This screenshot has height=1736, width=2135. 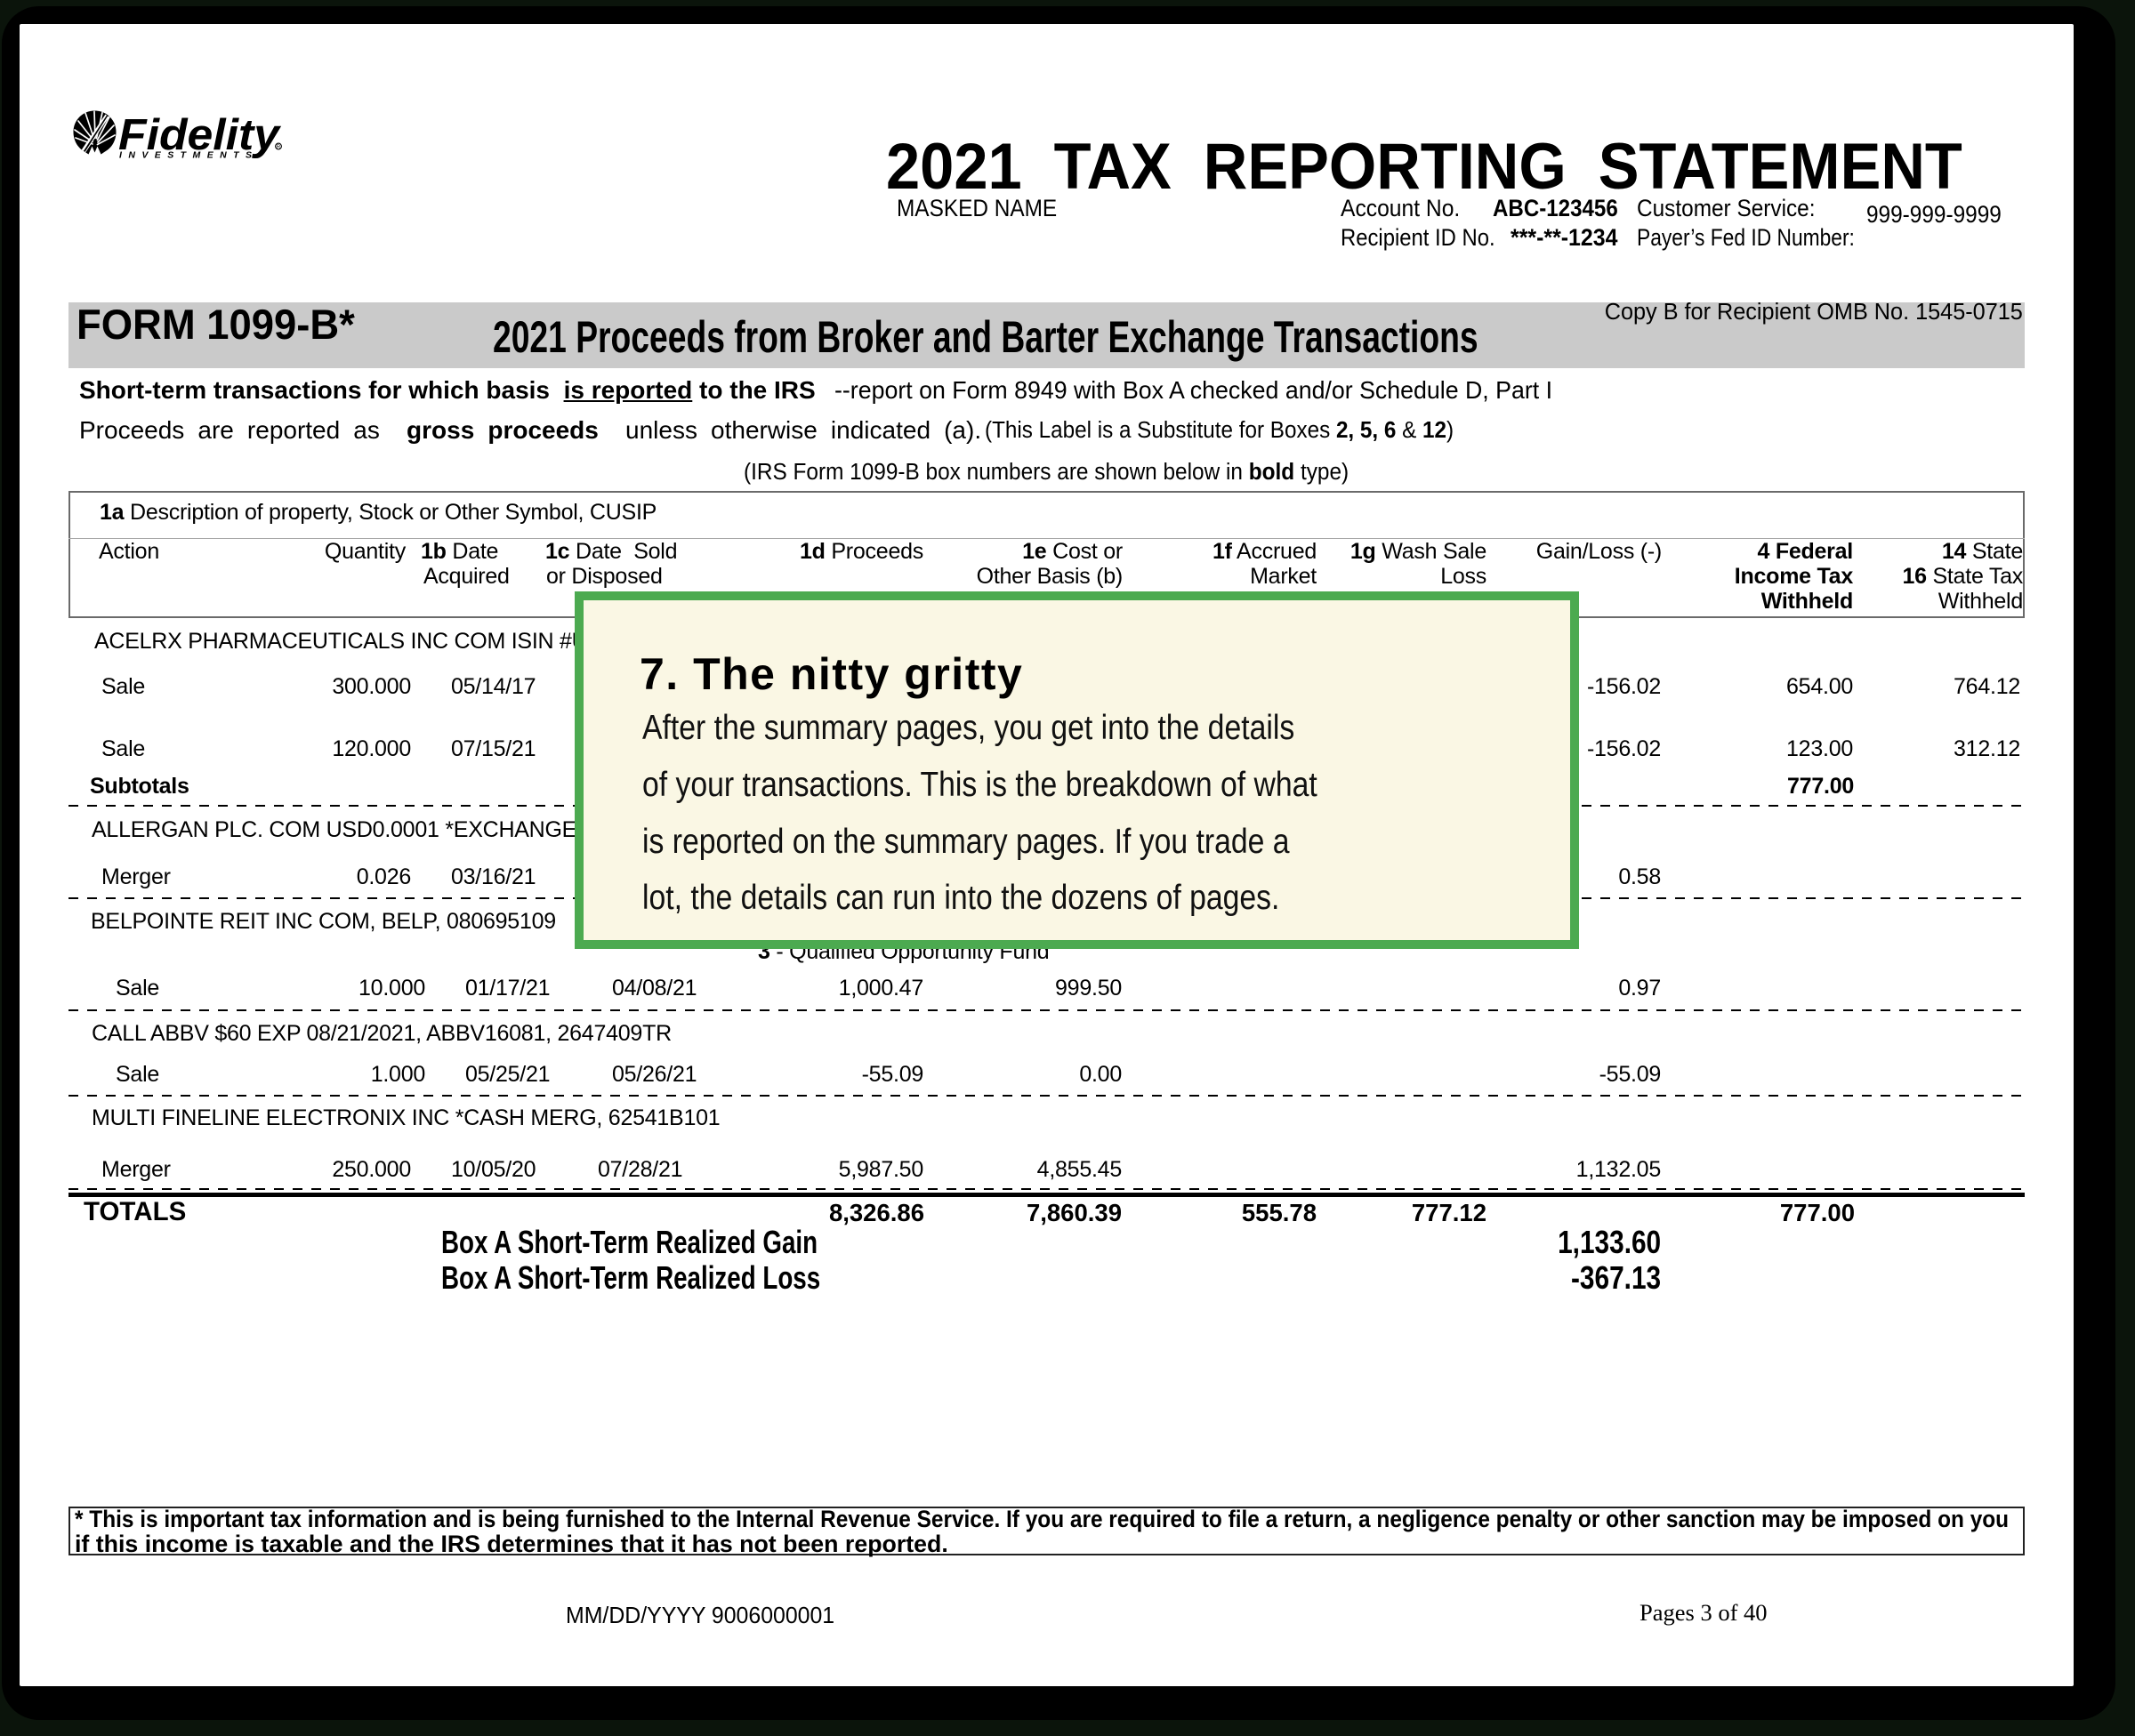 I want to click on svg-text: R, so click(x=279, y=147).